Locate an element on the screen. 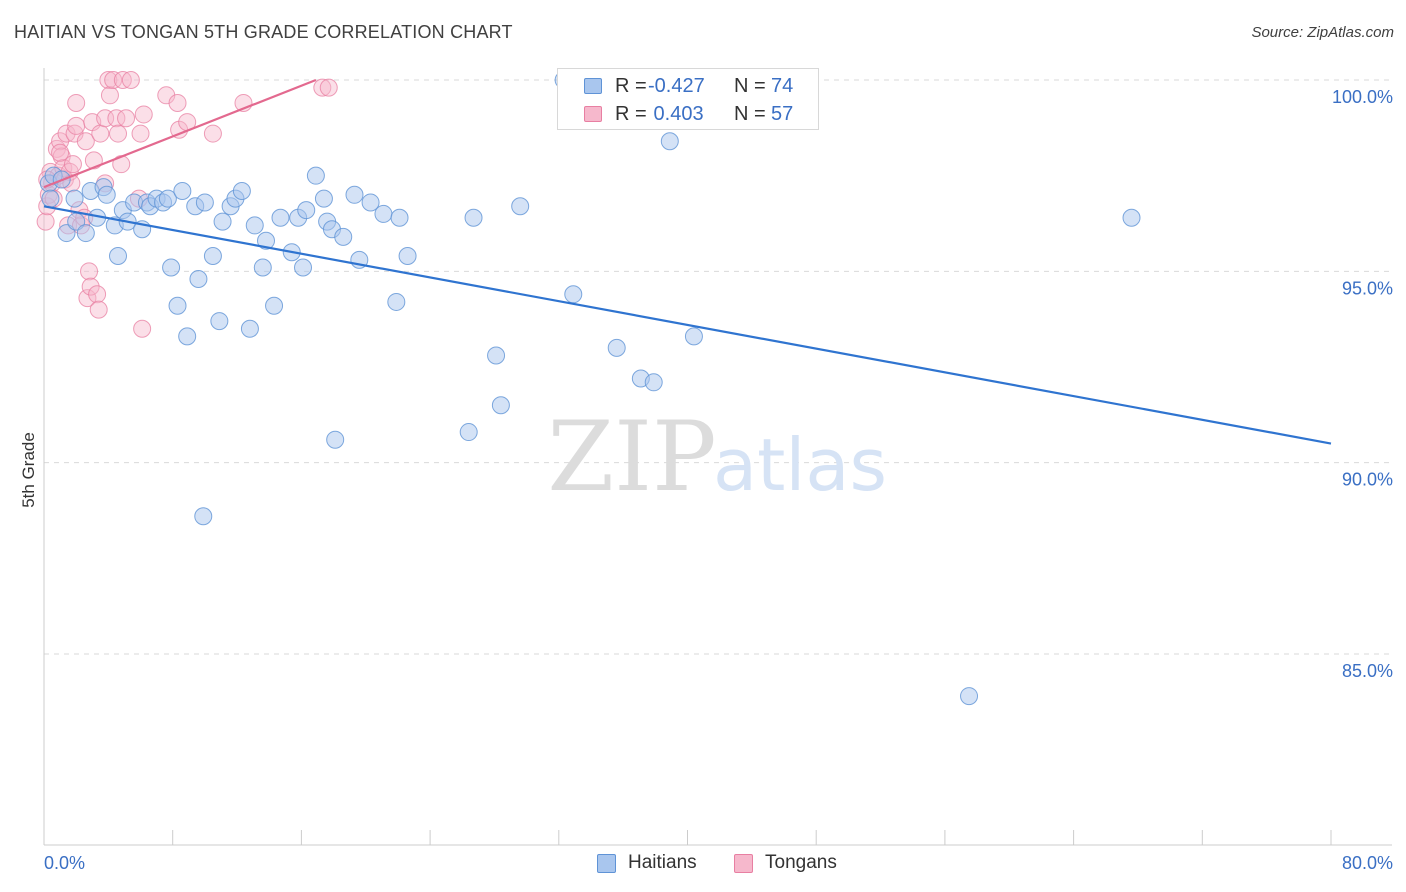  legend-row-tongans: R = 0.403 N = 57 is located at coordinates (689, 114).